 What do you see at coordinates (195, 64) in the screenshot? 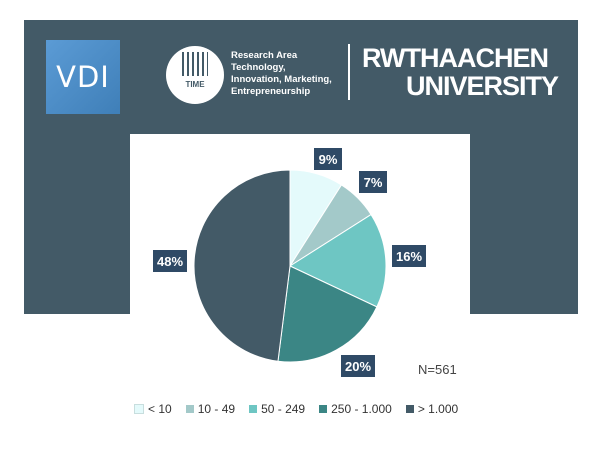
I see `time-logo-bars` at bounding box center [195, 64].